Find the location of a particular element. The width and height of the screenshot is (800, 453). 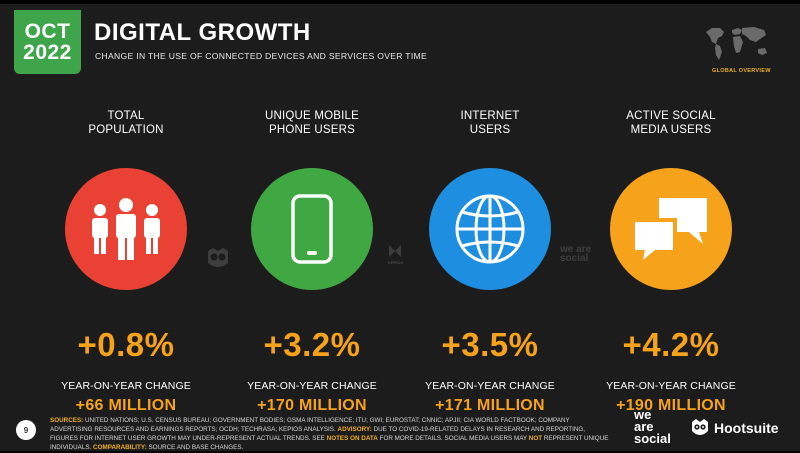

social-circle is located at coordinates (671, 229).